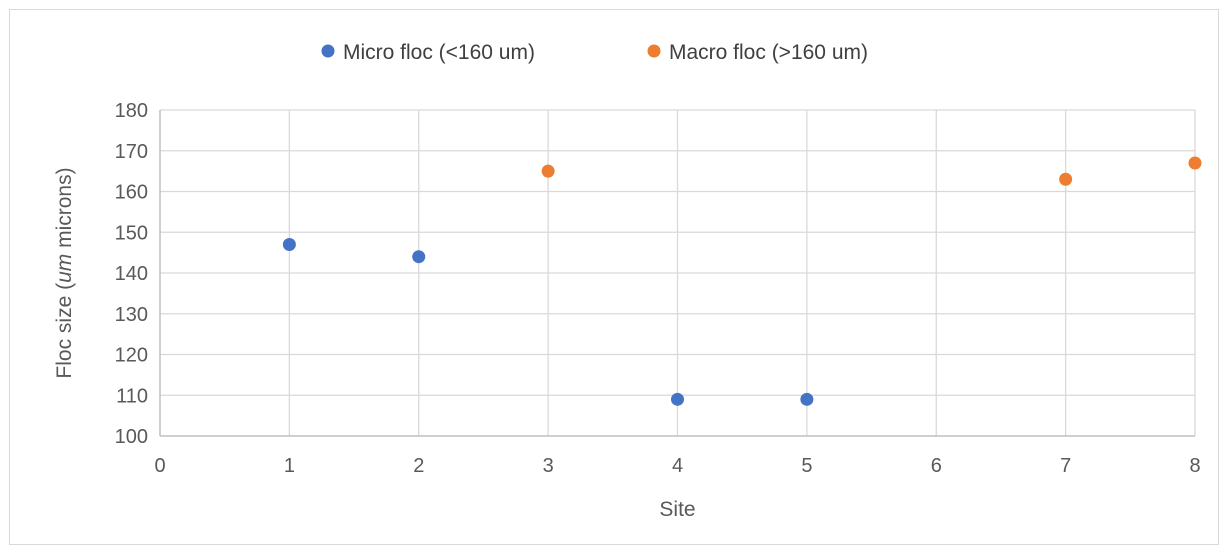 The width and height of the screenshot is (1226, 552). I want to click on x-tick-label: 6, so click(936, 466).